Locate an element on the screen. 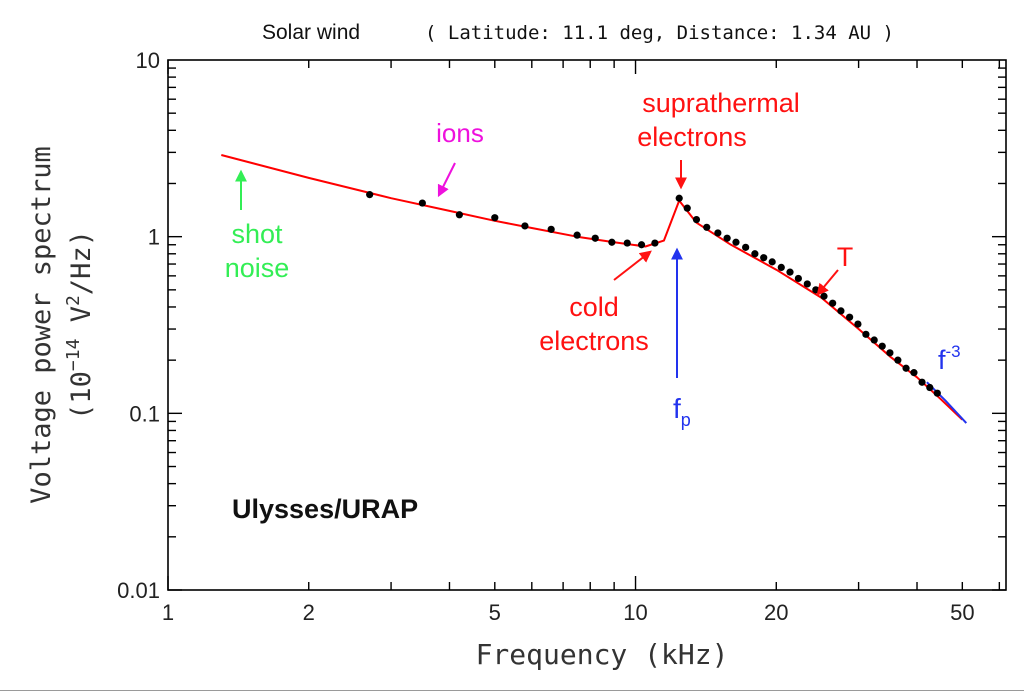  suprathermal-label-line1: suprathermal is located at coordinates (721, 103).